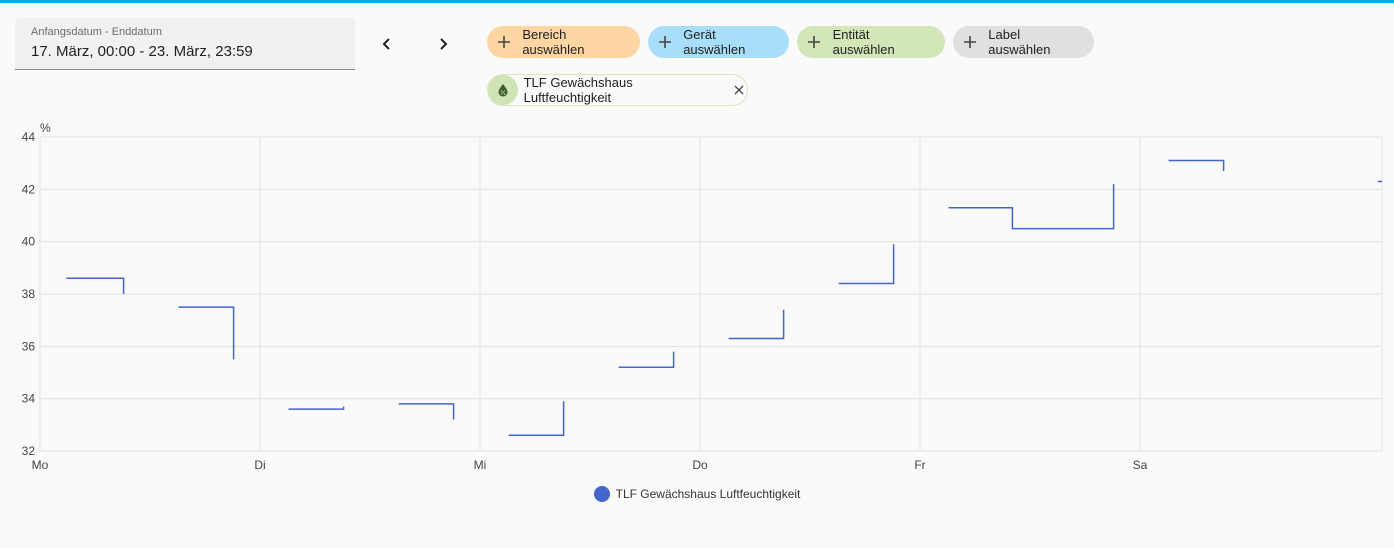 This screenshot has width=1394, height=548. Describe the element at coordinates (45, 128) in the screenshot. I see `y-axis-unit-label: %` at that location.